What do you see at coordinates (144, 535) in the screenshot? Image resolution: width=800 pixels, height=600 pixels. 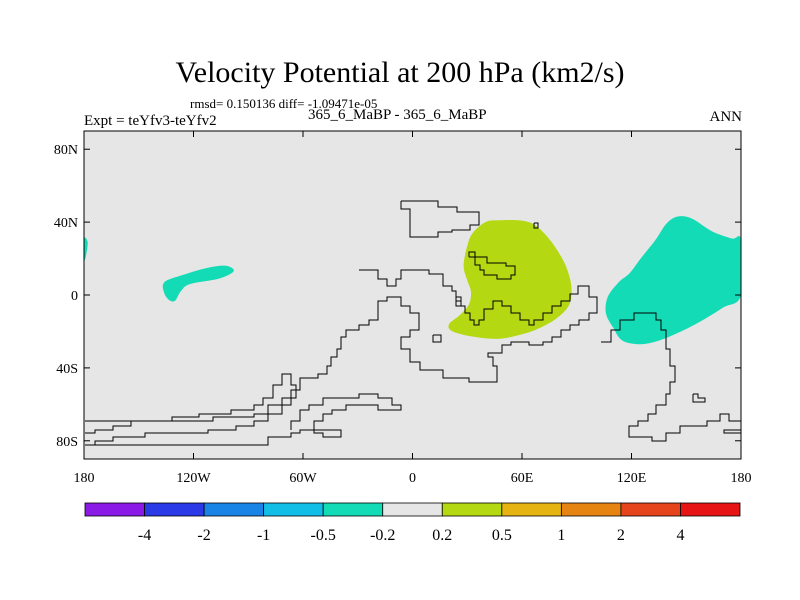 I see `colorbar-label: -4` at bounding box center [144, 535].